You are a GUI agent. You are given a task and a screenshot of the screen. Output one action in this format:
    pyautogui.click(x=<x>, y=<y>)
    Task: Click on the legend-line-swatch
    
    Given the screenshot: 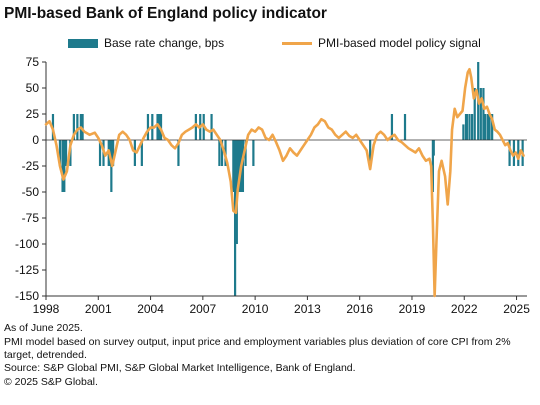 What is the action you would take?
    pyautogui.click(x=297, y=43)
    